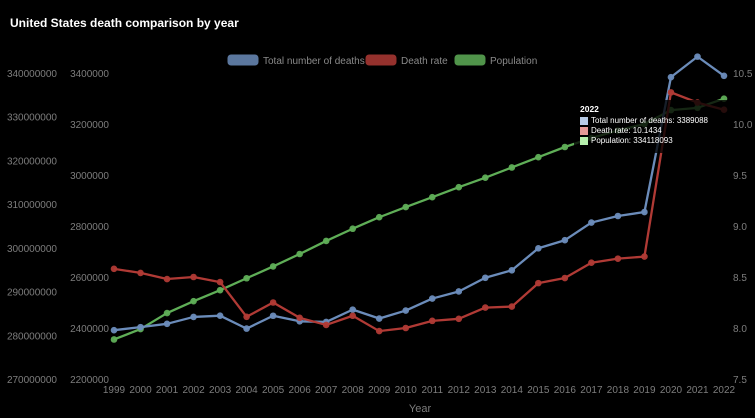 This screenshot has height=418, width=755. What do you see at coordinates (743, 227) in the screenshot?
I see `rate-axis: 7.5 8.0 8.5 9.0 9.5 10.0 10.5` at bounding box center [743, 227].